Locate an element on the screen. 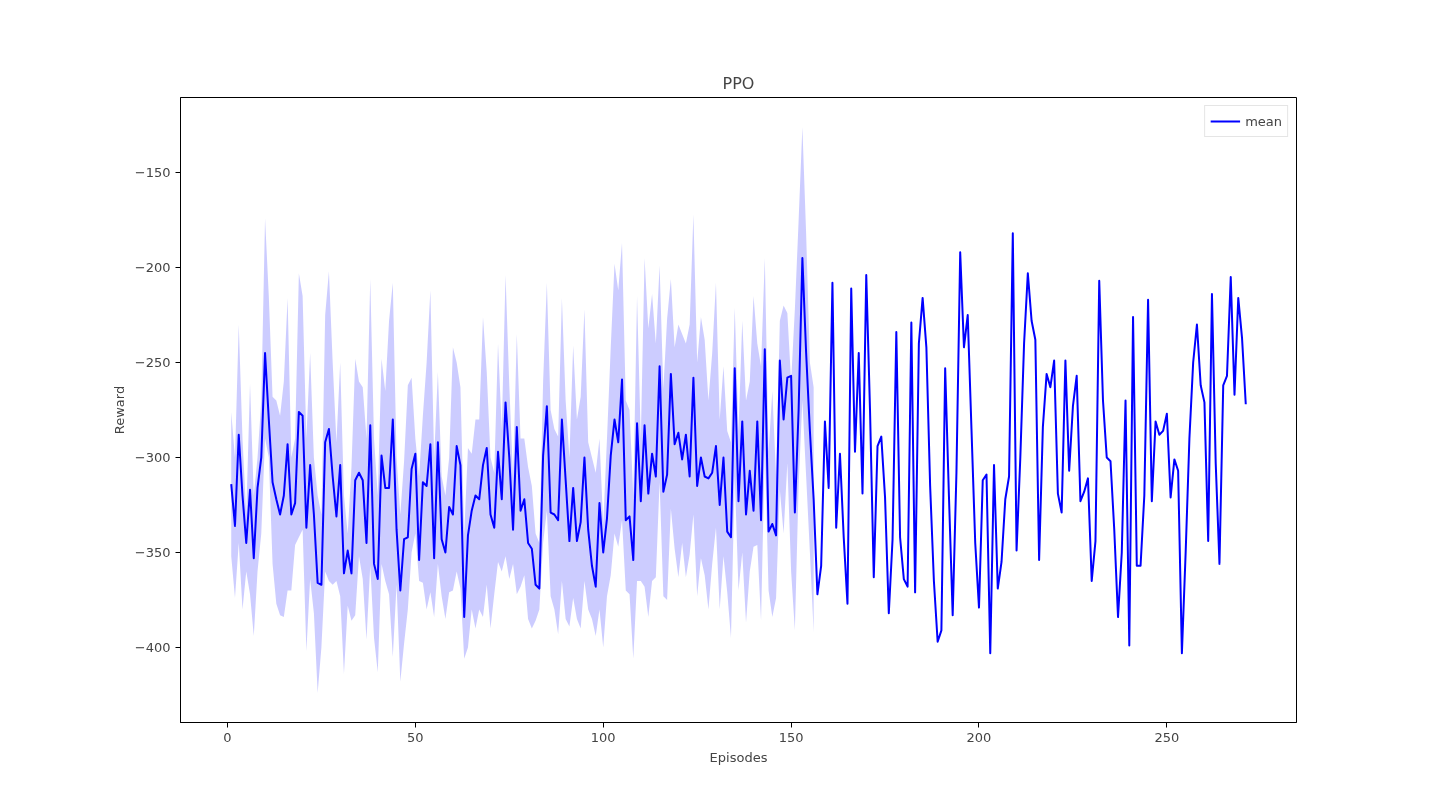  chart-title: PPO is located at coordinates (738, 83).